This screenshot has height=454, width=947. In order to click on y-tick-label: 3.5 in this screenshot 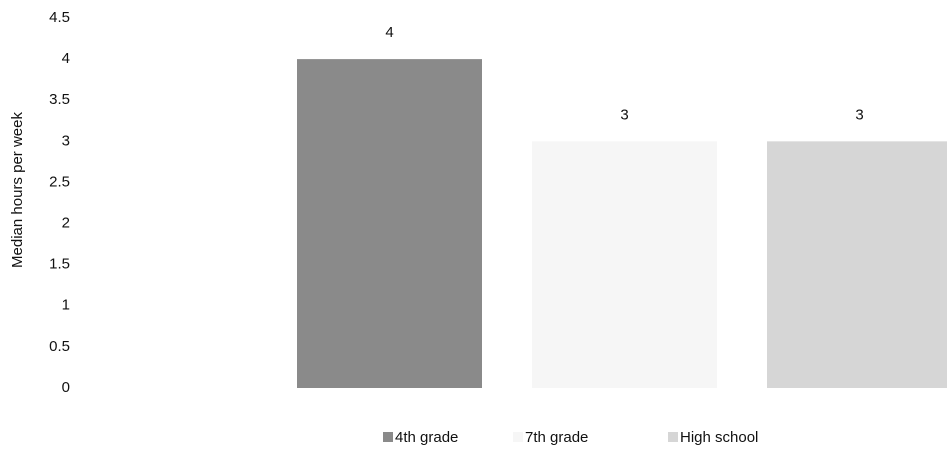, I will do `click(59, 99)`.